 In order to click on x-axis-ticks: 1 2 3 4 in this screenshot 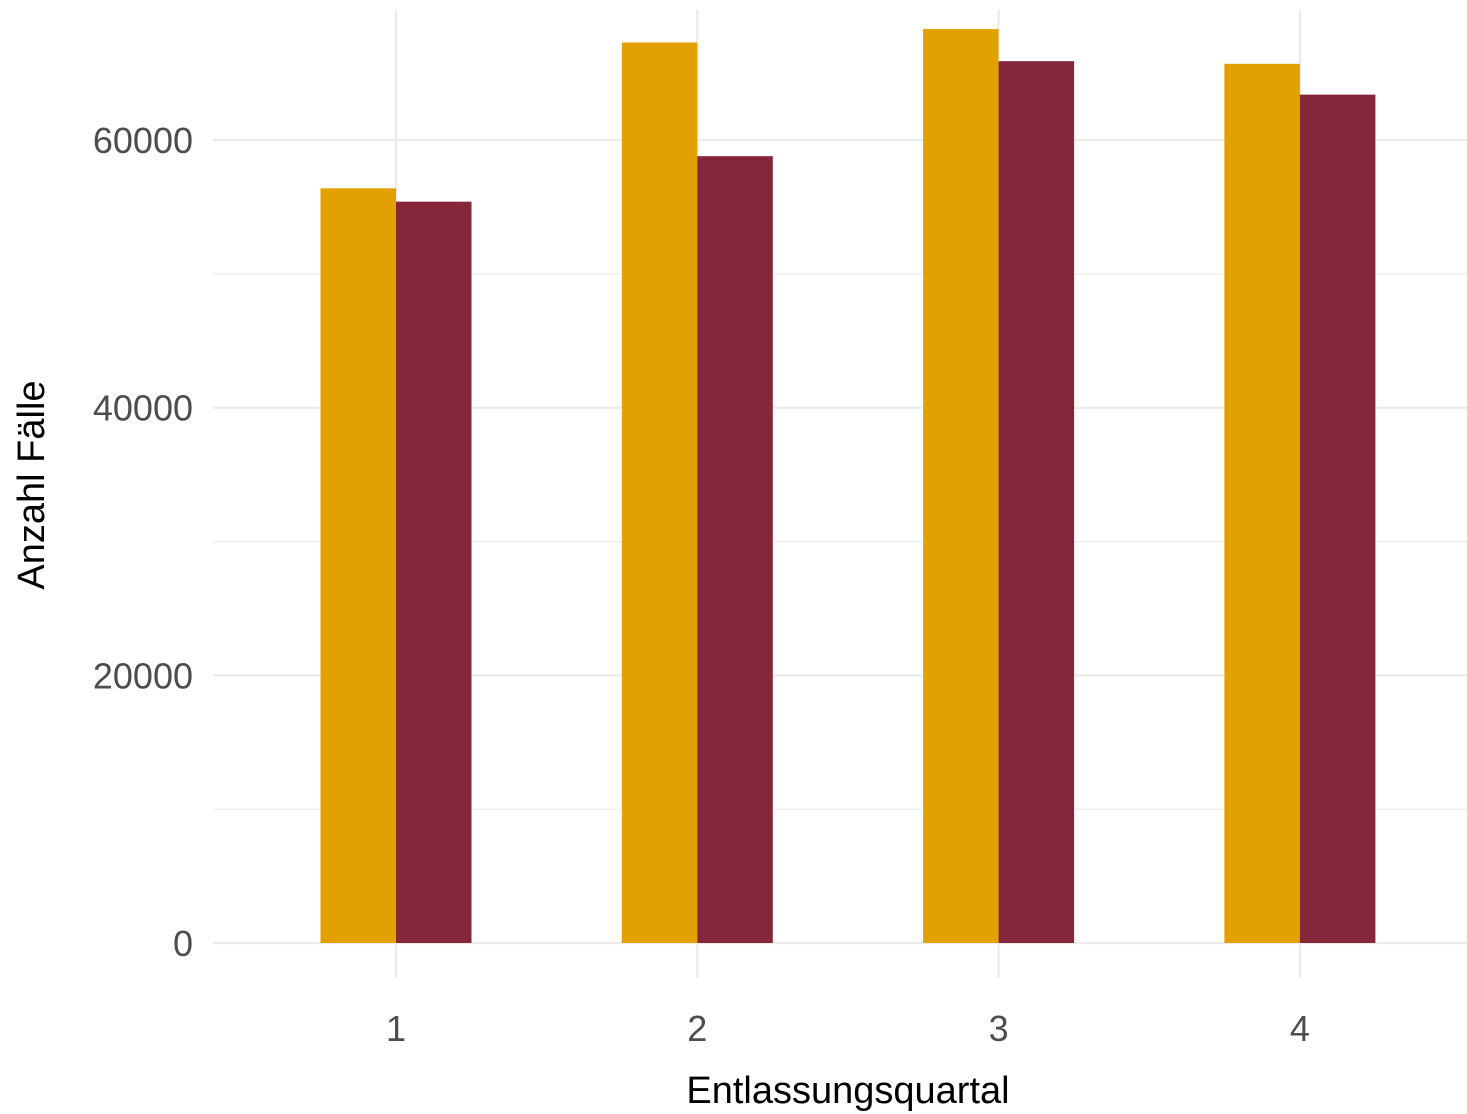, I will do `click(848, 1028)`.